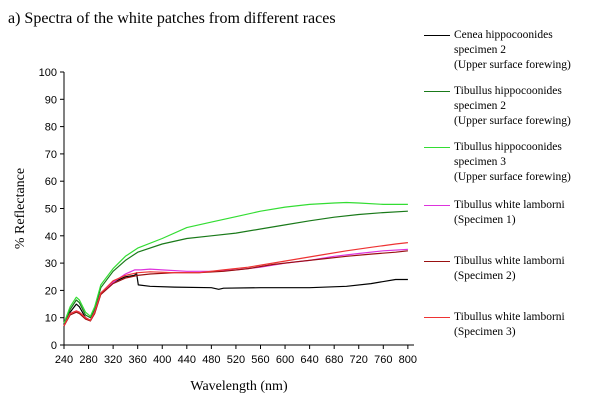  Describe the element at coordinates (359, 360) in the screenshot. I see `x-tick-label: 720` at that location.